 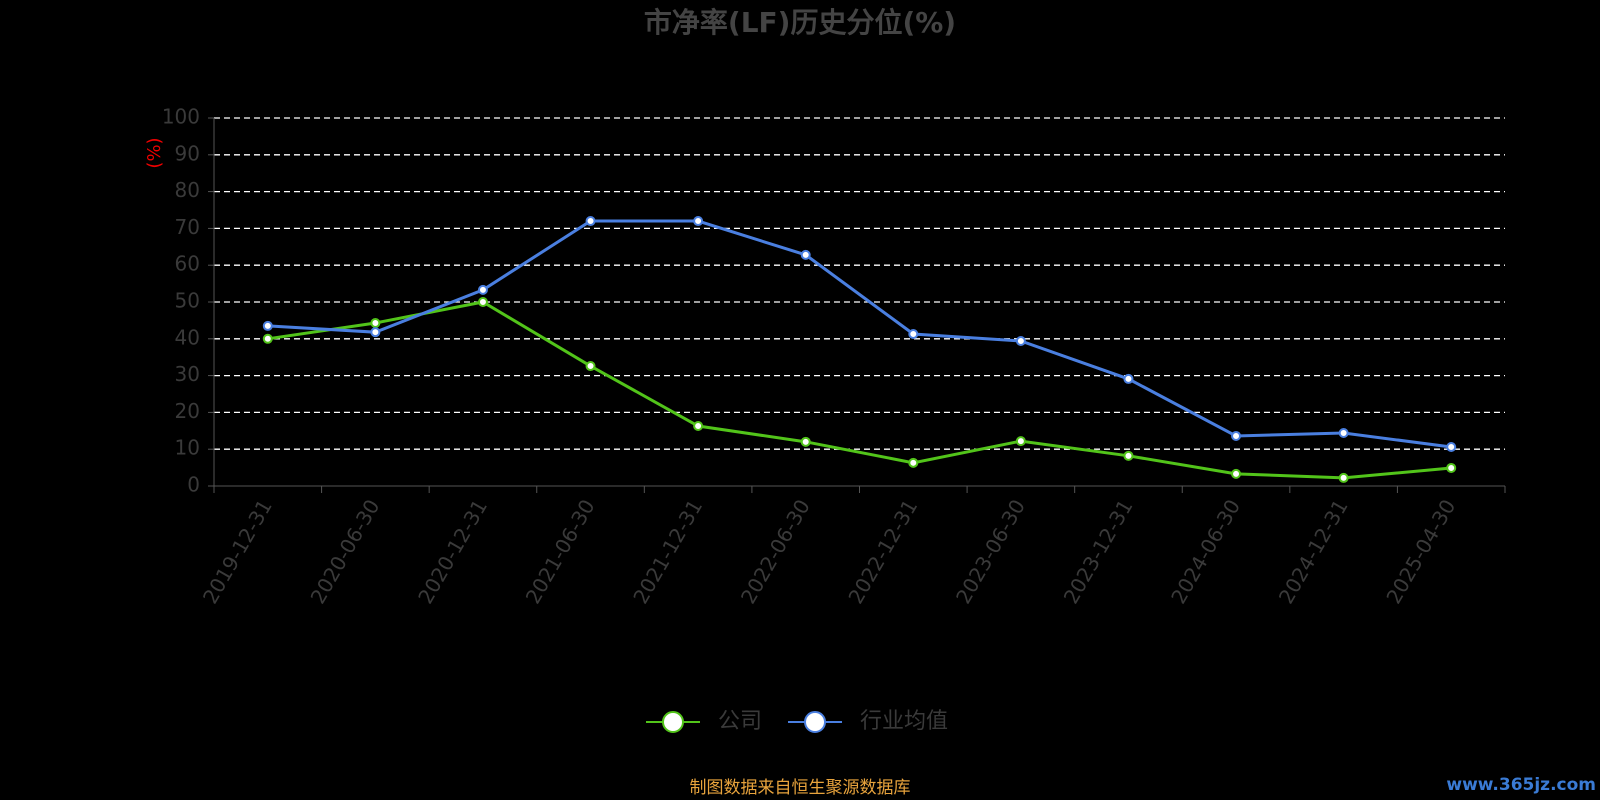 I want to click on x-tick-label: 2024-12-31, so click(x=1313, y=551).